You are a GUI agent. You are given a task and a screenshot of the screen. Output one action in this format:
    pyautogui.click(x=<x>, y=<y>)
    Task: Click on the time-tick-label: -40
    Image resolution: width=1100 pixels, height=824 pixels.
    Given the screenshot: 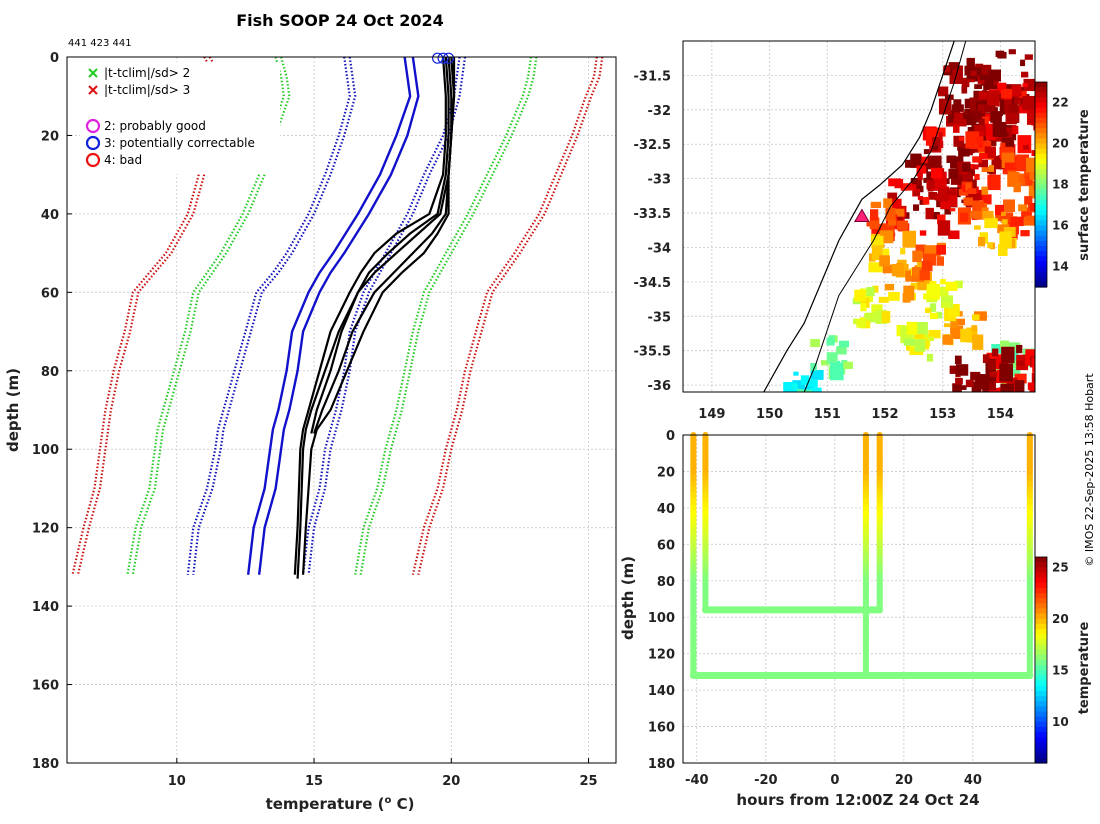 What is the action you would take?
    pyautogui.click(x=697, y=780)
    